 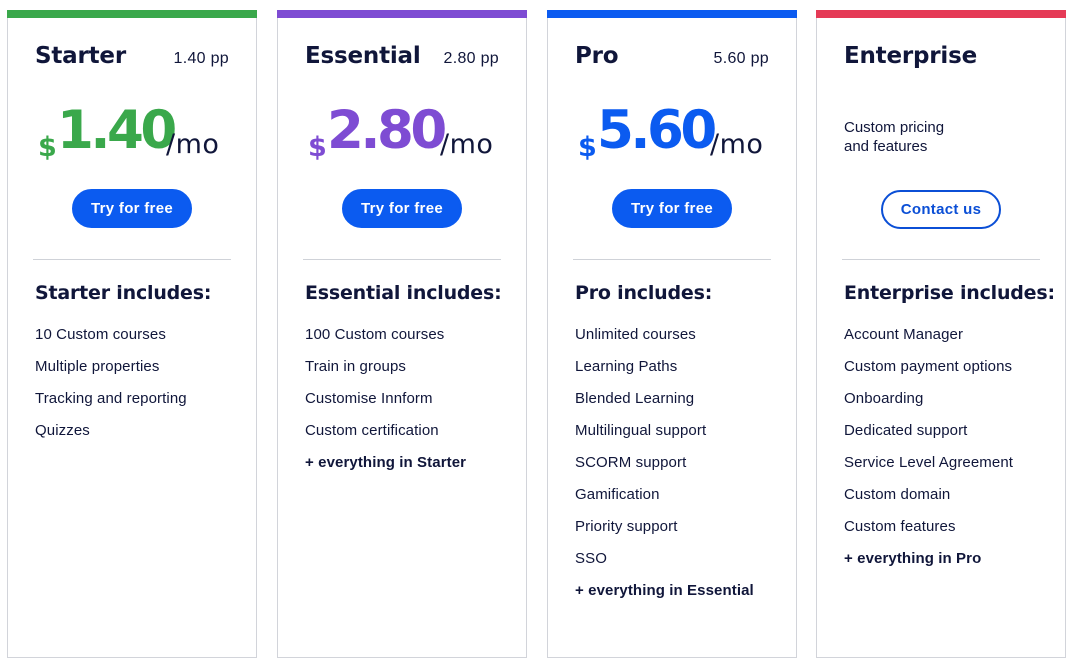 I want to click on feature-item: Account Manager, so click(x=904, y=334).